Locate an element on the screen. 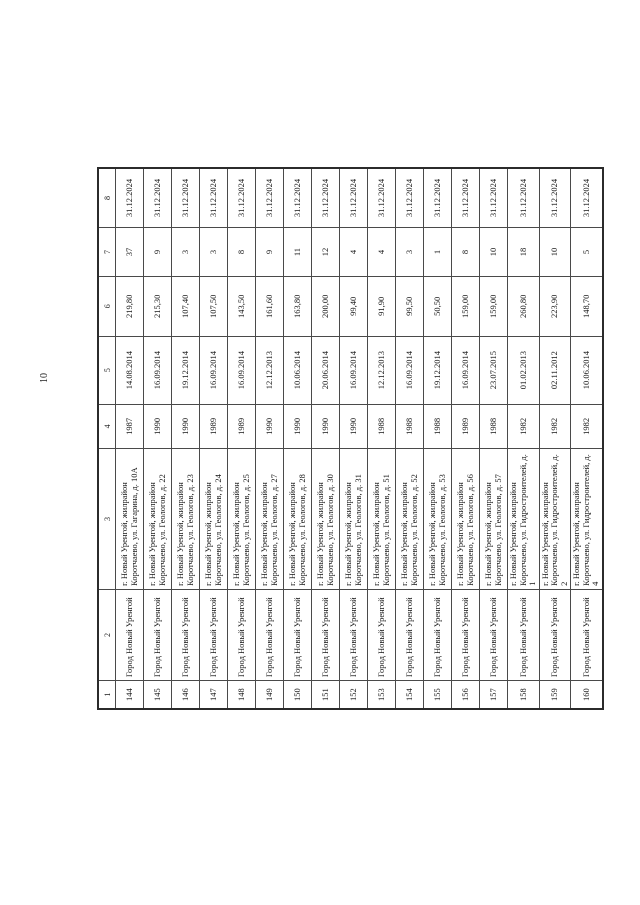 This screenshot has height=905, width=640. cell-num: 150 is located at coordinates (297, 694).